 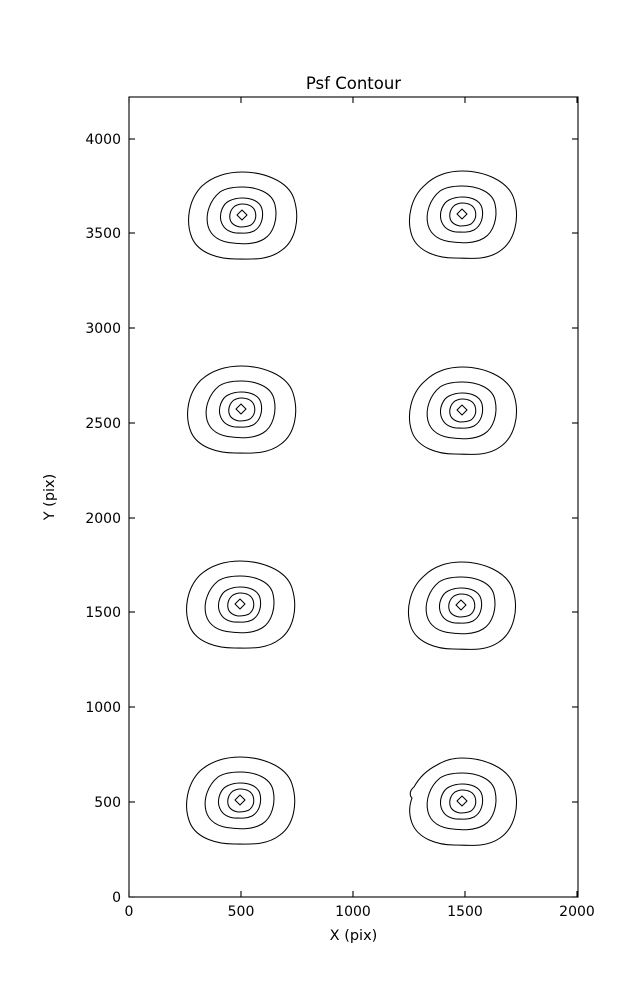 I want to click on psf-r4-c1, so click(x=241, y=800).